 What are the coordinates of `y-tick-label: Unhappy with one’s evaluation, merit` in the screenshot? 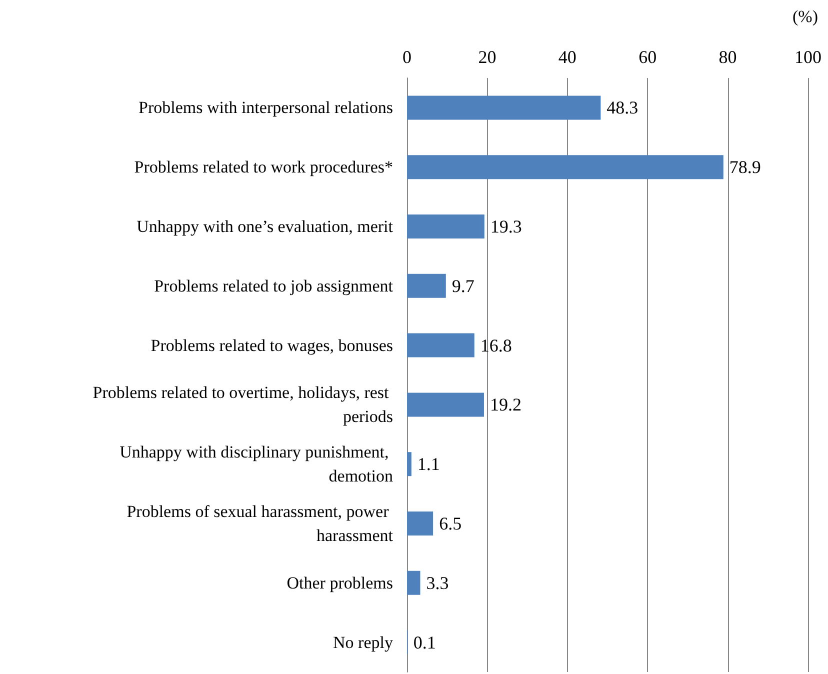 It's located at (265, 226).